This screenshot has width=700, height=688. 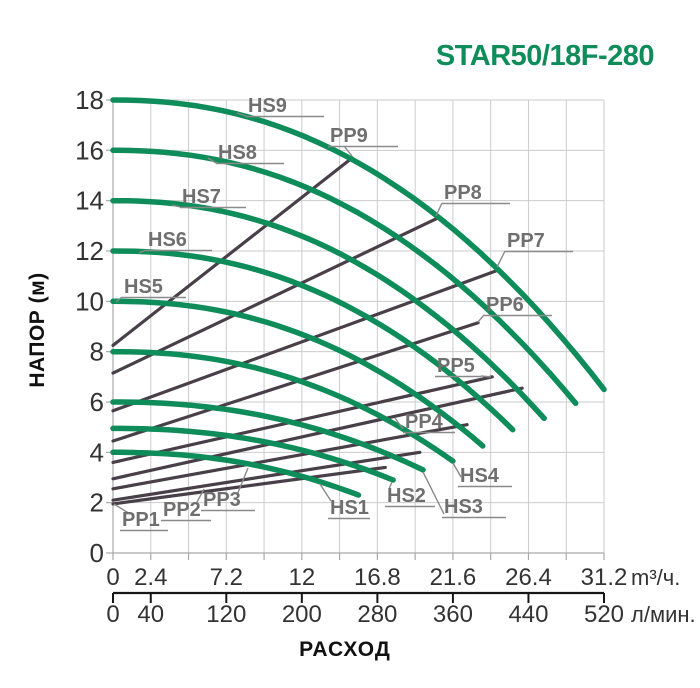 What do you see at coordinates (141, 520) in the screenshot?
I see `curve-label-pp1: PP1` at bounding box center [141, 520].